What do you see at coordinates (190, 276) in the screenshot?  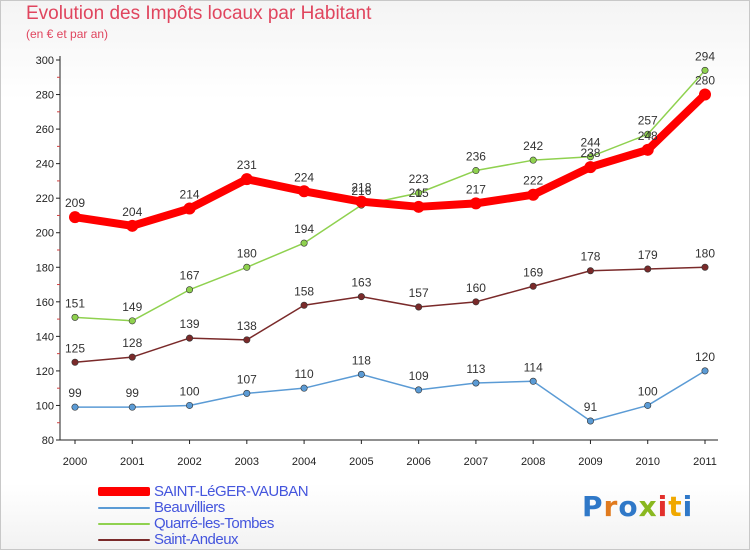 I see `data-label: 167` at bounding box center [190, 276].